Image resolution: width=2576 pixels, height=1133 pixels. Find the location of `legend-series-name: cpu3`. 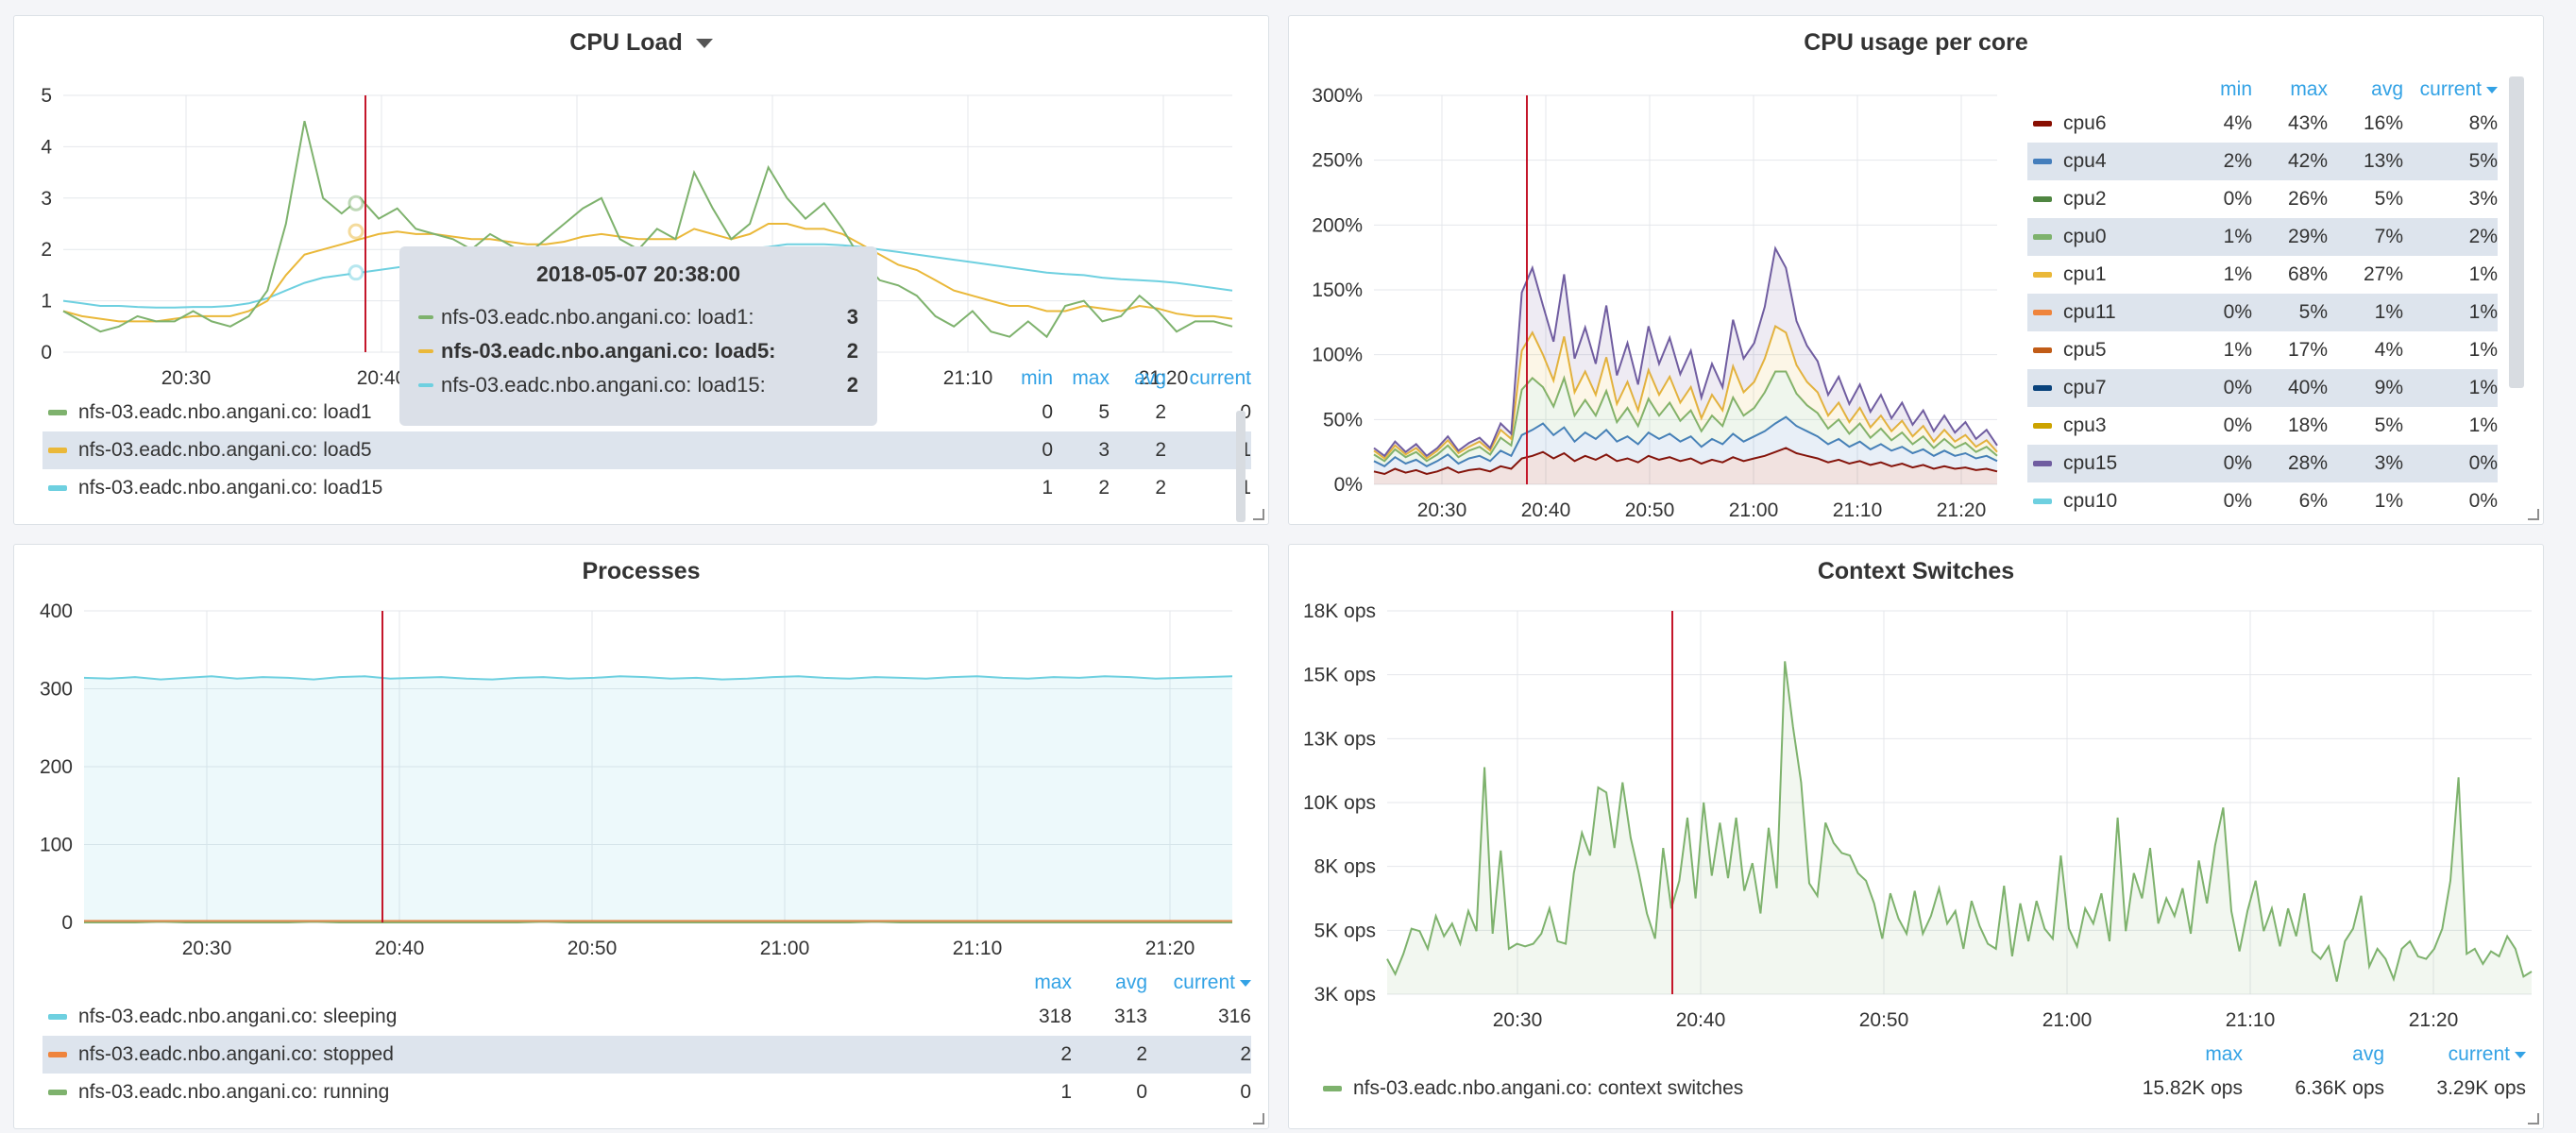

legend-series-name: cpu3 is located at coordinates (2085, 425).